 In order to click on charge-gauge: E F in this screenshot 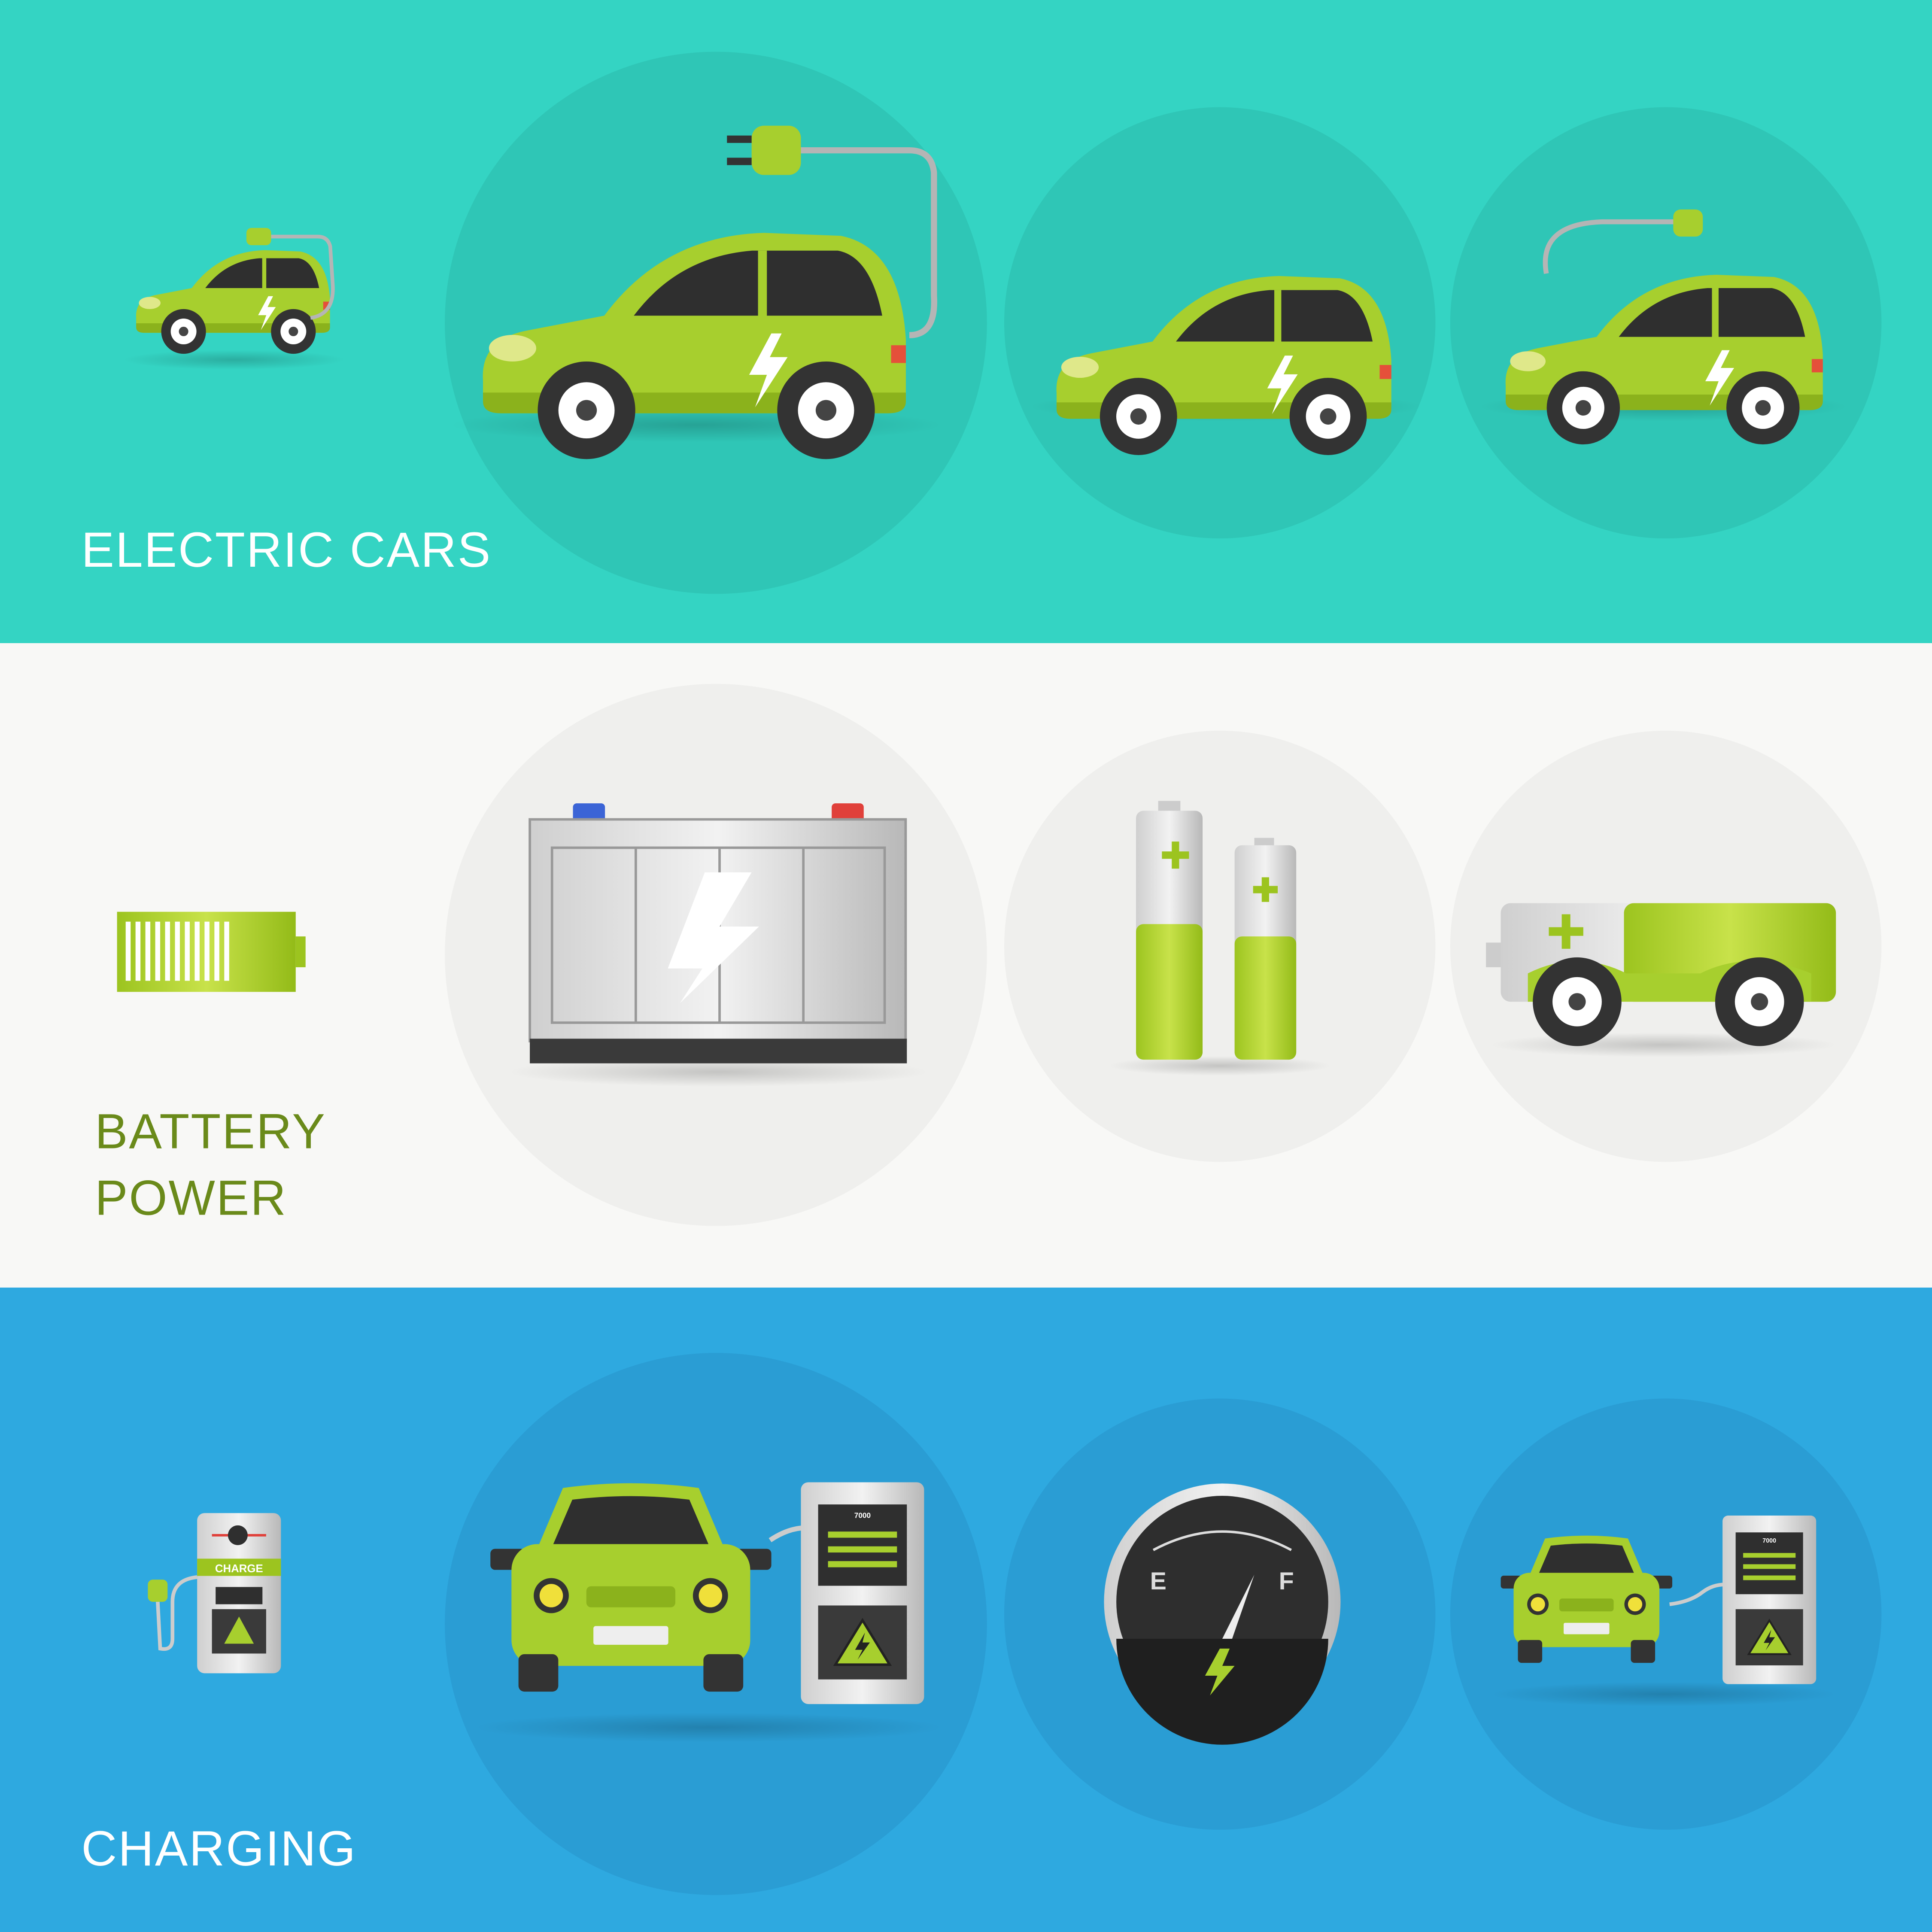, I will do `click(1222, 1614)`.